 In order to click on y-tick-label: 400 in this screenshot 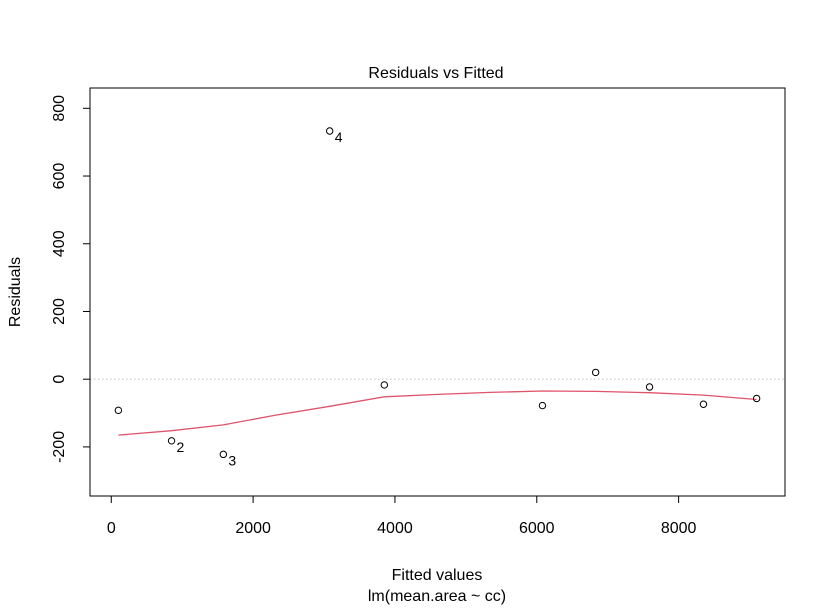, I will do `click(59, 243)`.